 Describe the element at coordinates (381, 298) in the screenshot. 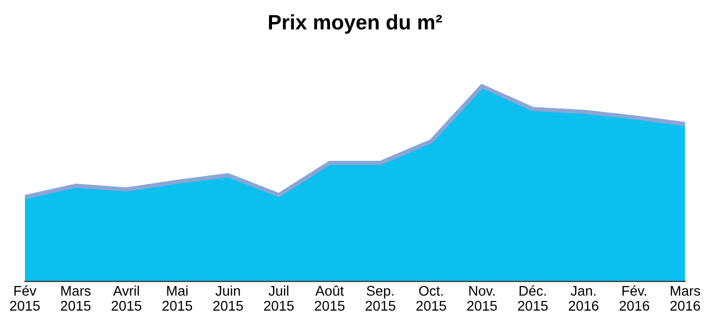

I see `x-tick-label: Sep. 2015` at that location.